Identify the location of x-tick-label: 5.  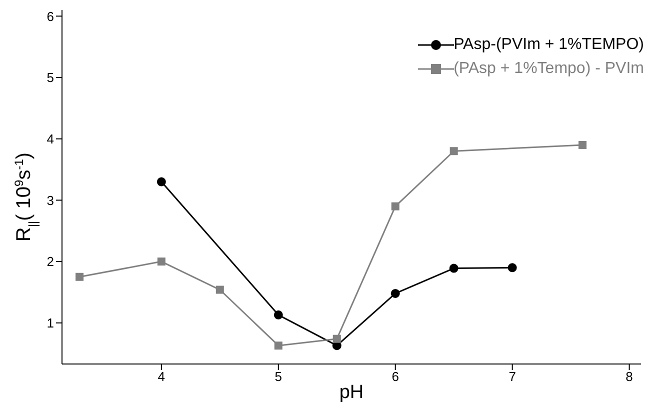
(278, 376).